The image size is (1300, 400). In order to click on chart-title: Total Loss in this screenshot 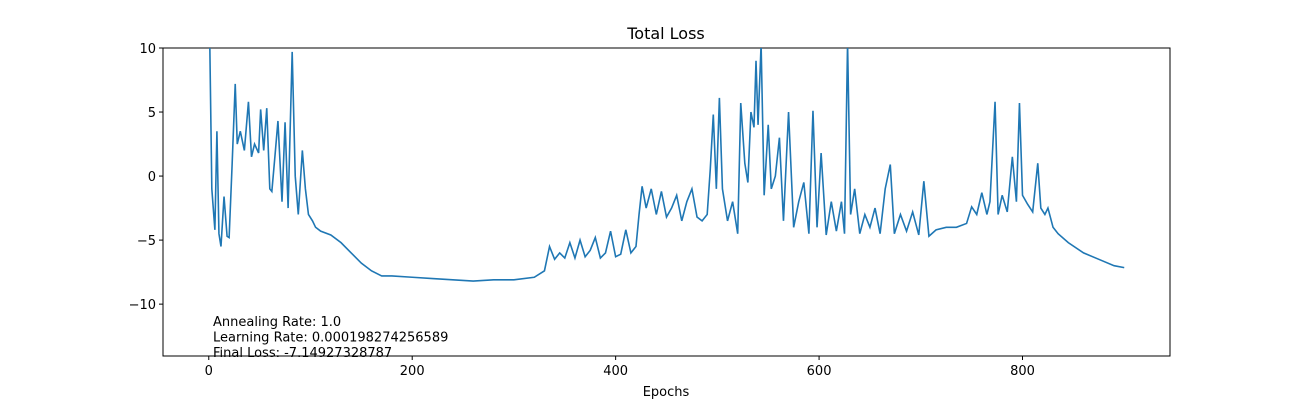, I will do `click(665, 33)`.